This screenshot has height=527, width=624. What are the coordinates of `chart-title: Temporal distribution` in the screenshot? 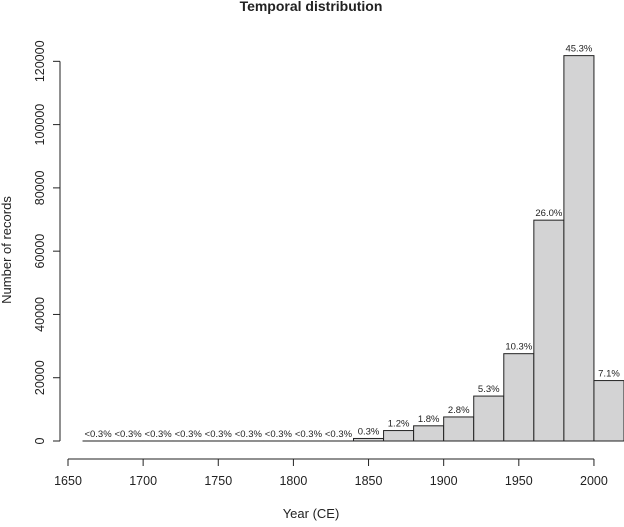 It's located at (311, 7).